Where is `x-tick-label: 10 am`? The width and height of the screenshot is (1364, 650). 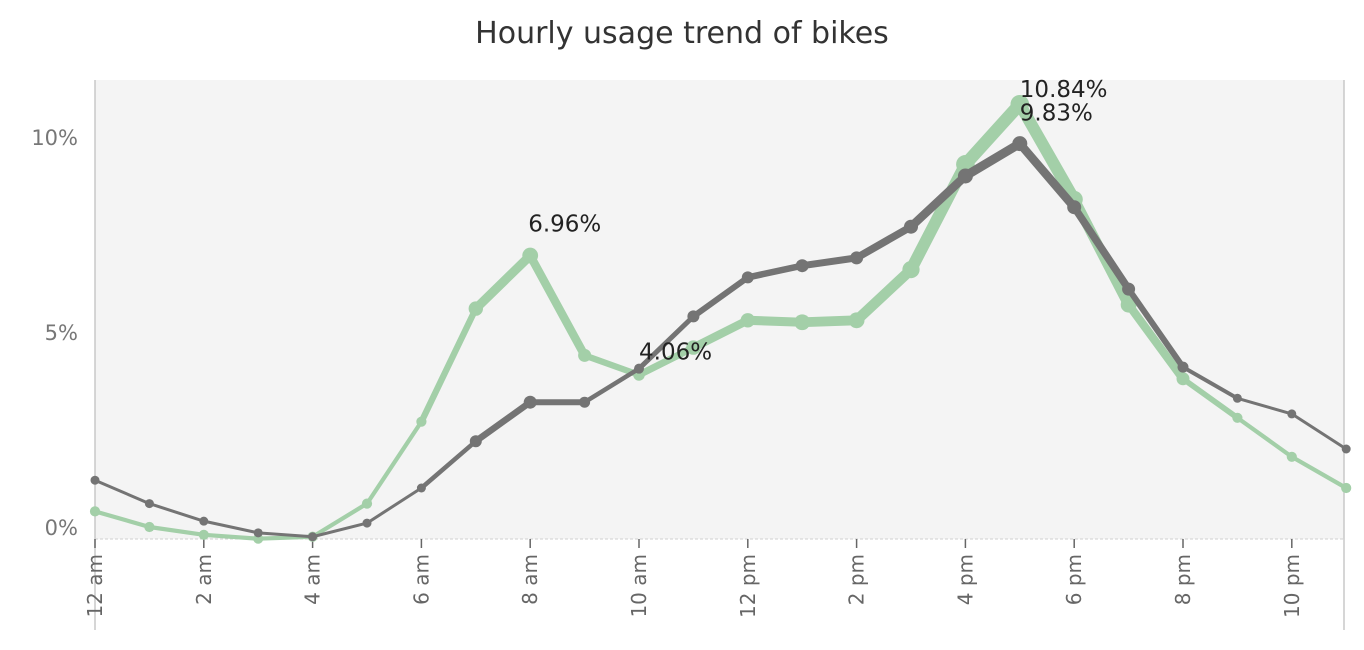 x-tick-label: 10 am is located at coordinates (639, 586).